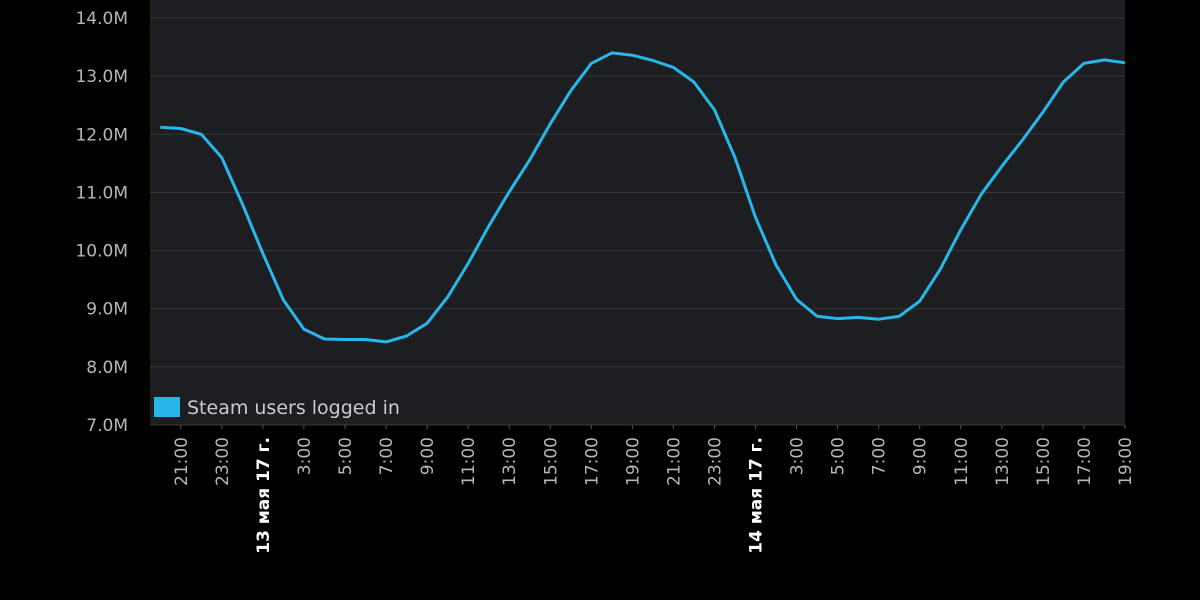  What do you see at coordinates (101, 135) in the screenshot?
I see `y-tick-label: 12.0M` at bounding box center [101, 135].